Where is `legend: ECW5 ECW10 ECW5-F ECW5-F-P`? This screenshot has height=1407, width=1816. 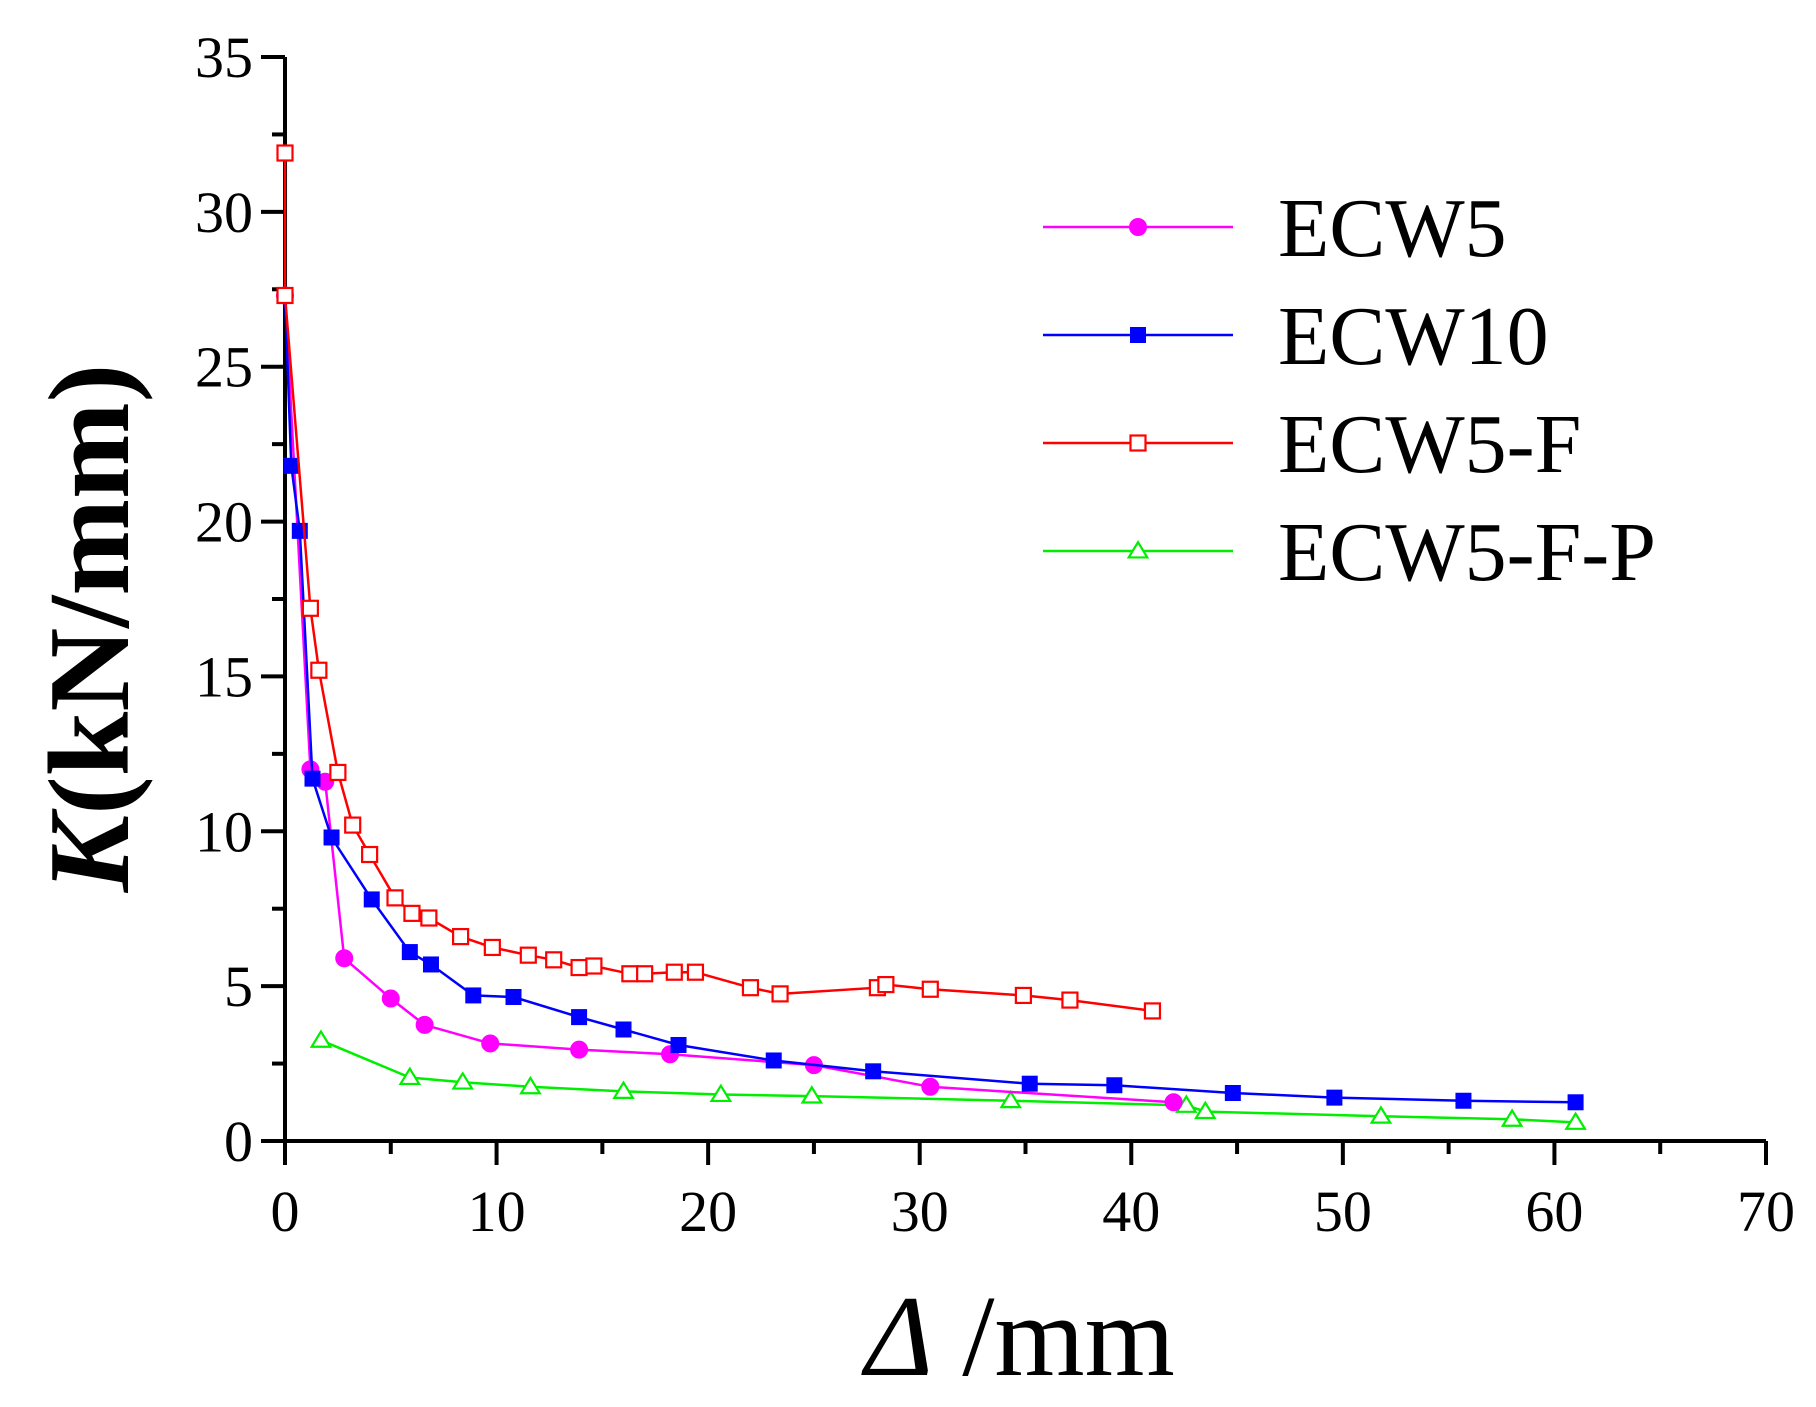
legend: ECW5 ECW10 ECW5-F ECW5-F-P is located at coordinates (1349, 390).